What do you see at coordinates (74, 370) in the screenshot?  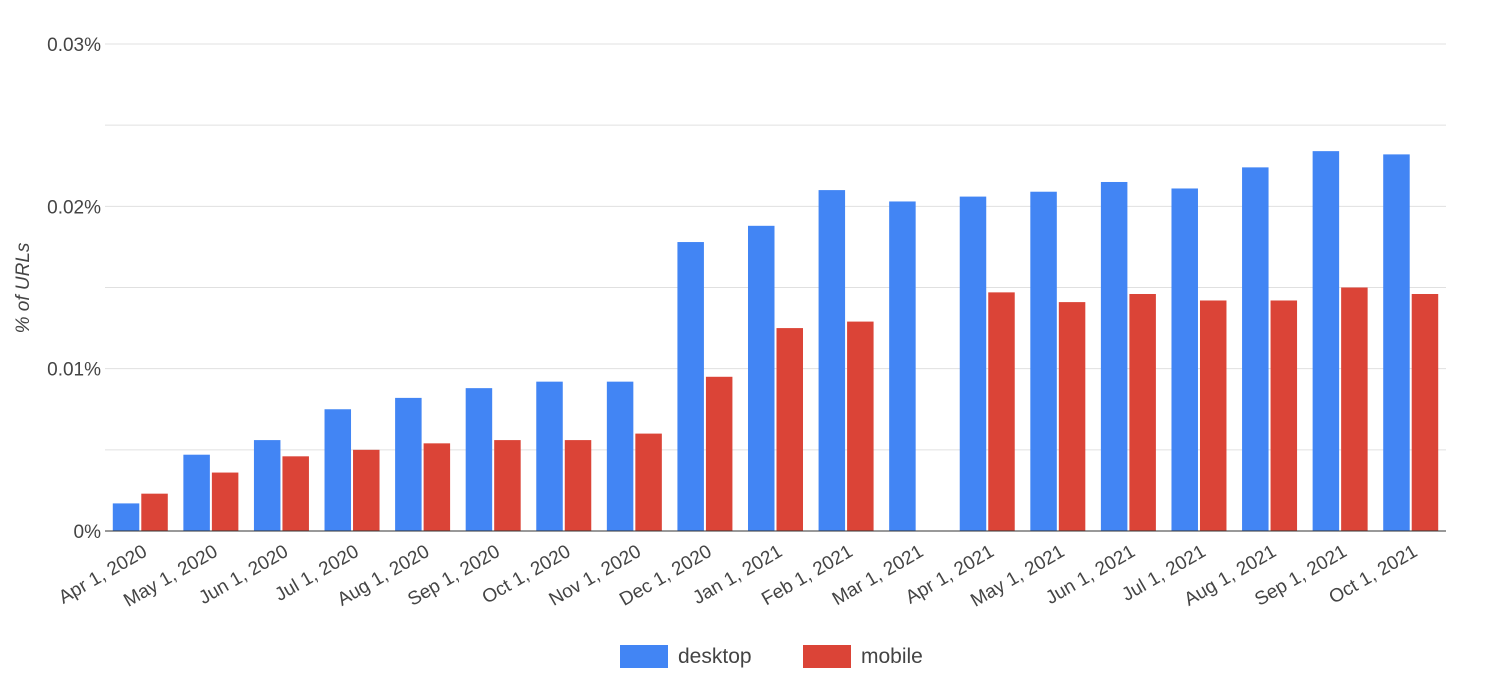 I see `y-tick-label: 0.01%` at bounding box center [74, 370].